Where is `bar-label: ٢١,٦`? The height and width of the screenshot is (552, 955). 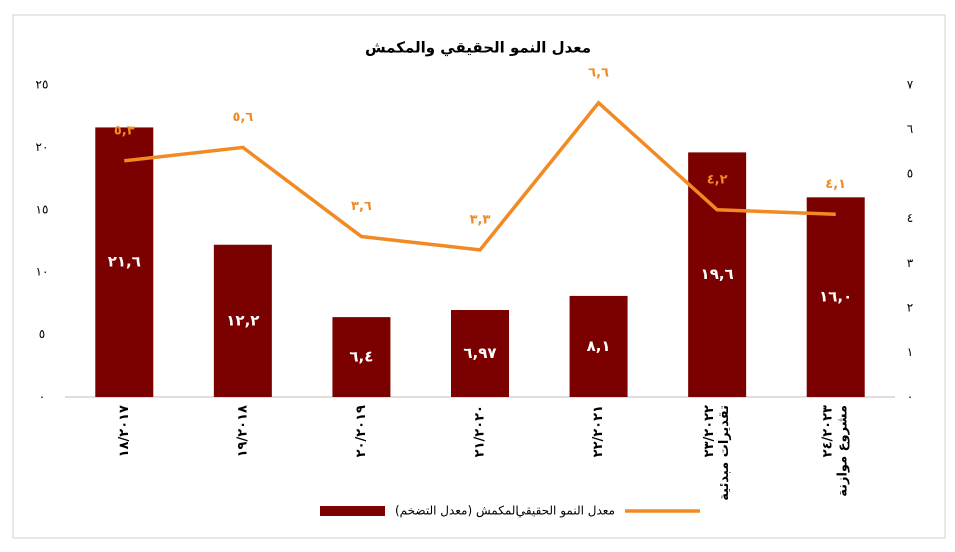 bar-label: ٢١,٦ is located at coordinates (124, 262).